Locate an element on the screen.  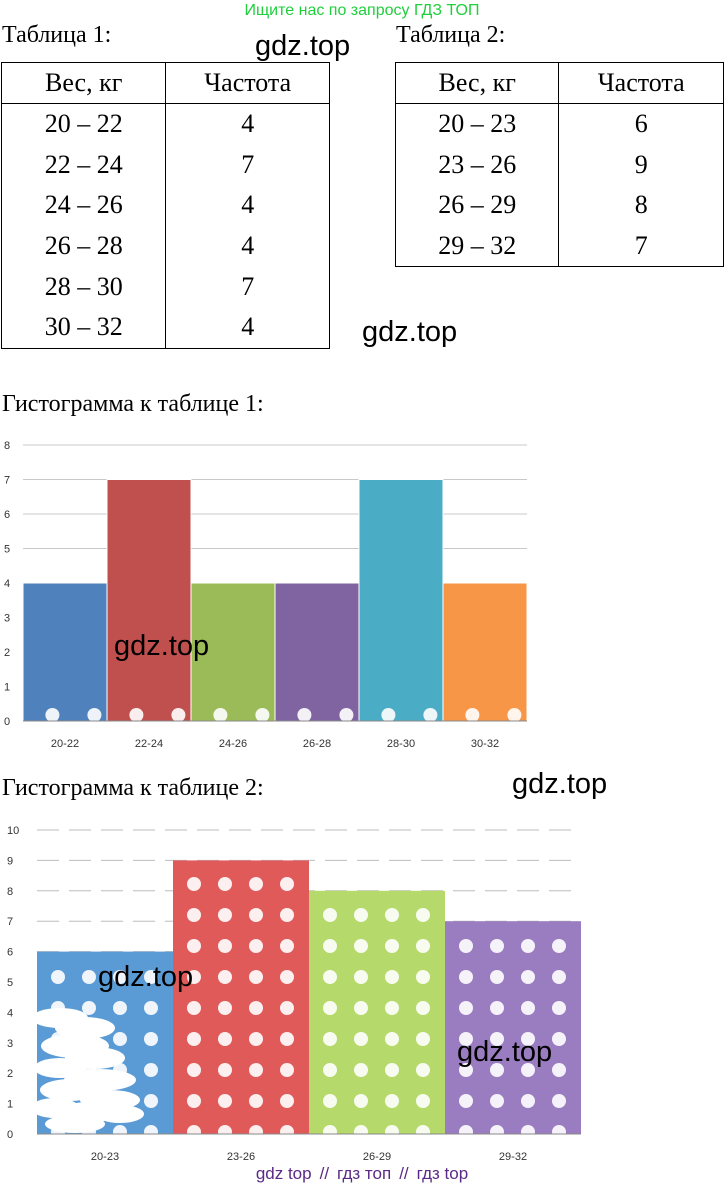
table1-row: 20 – 22 4 is located at coordinates (165, 124).